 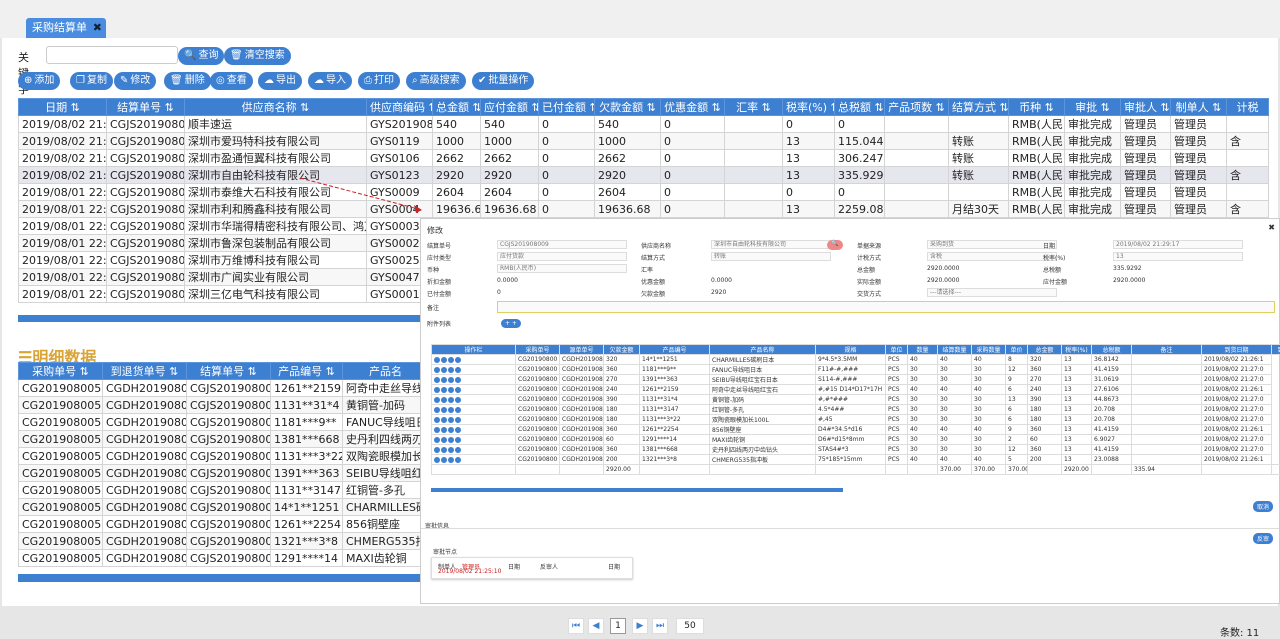 I want to click on column-header: 欠款金额, so click(x=622, y=350).